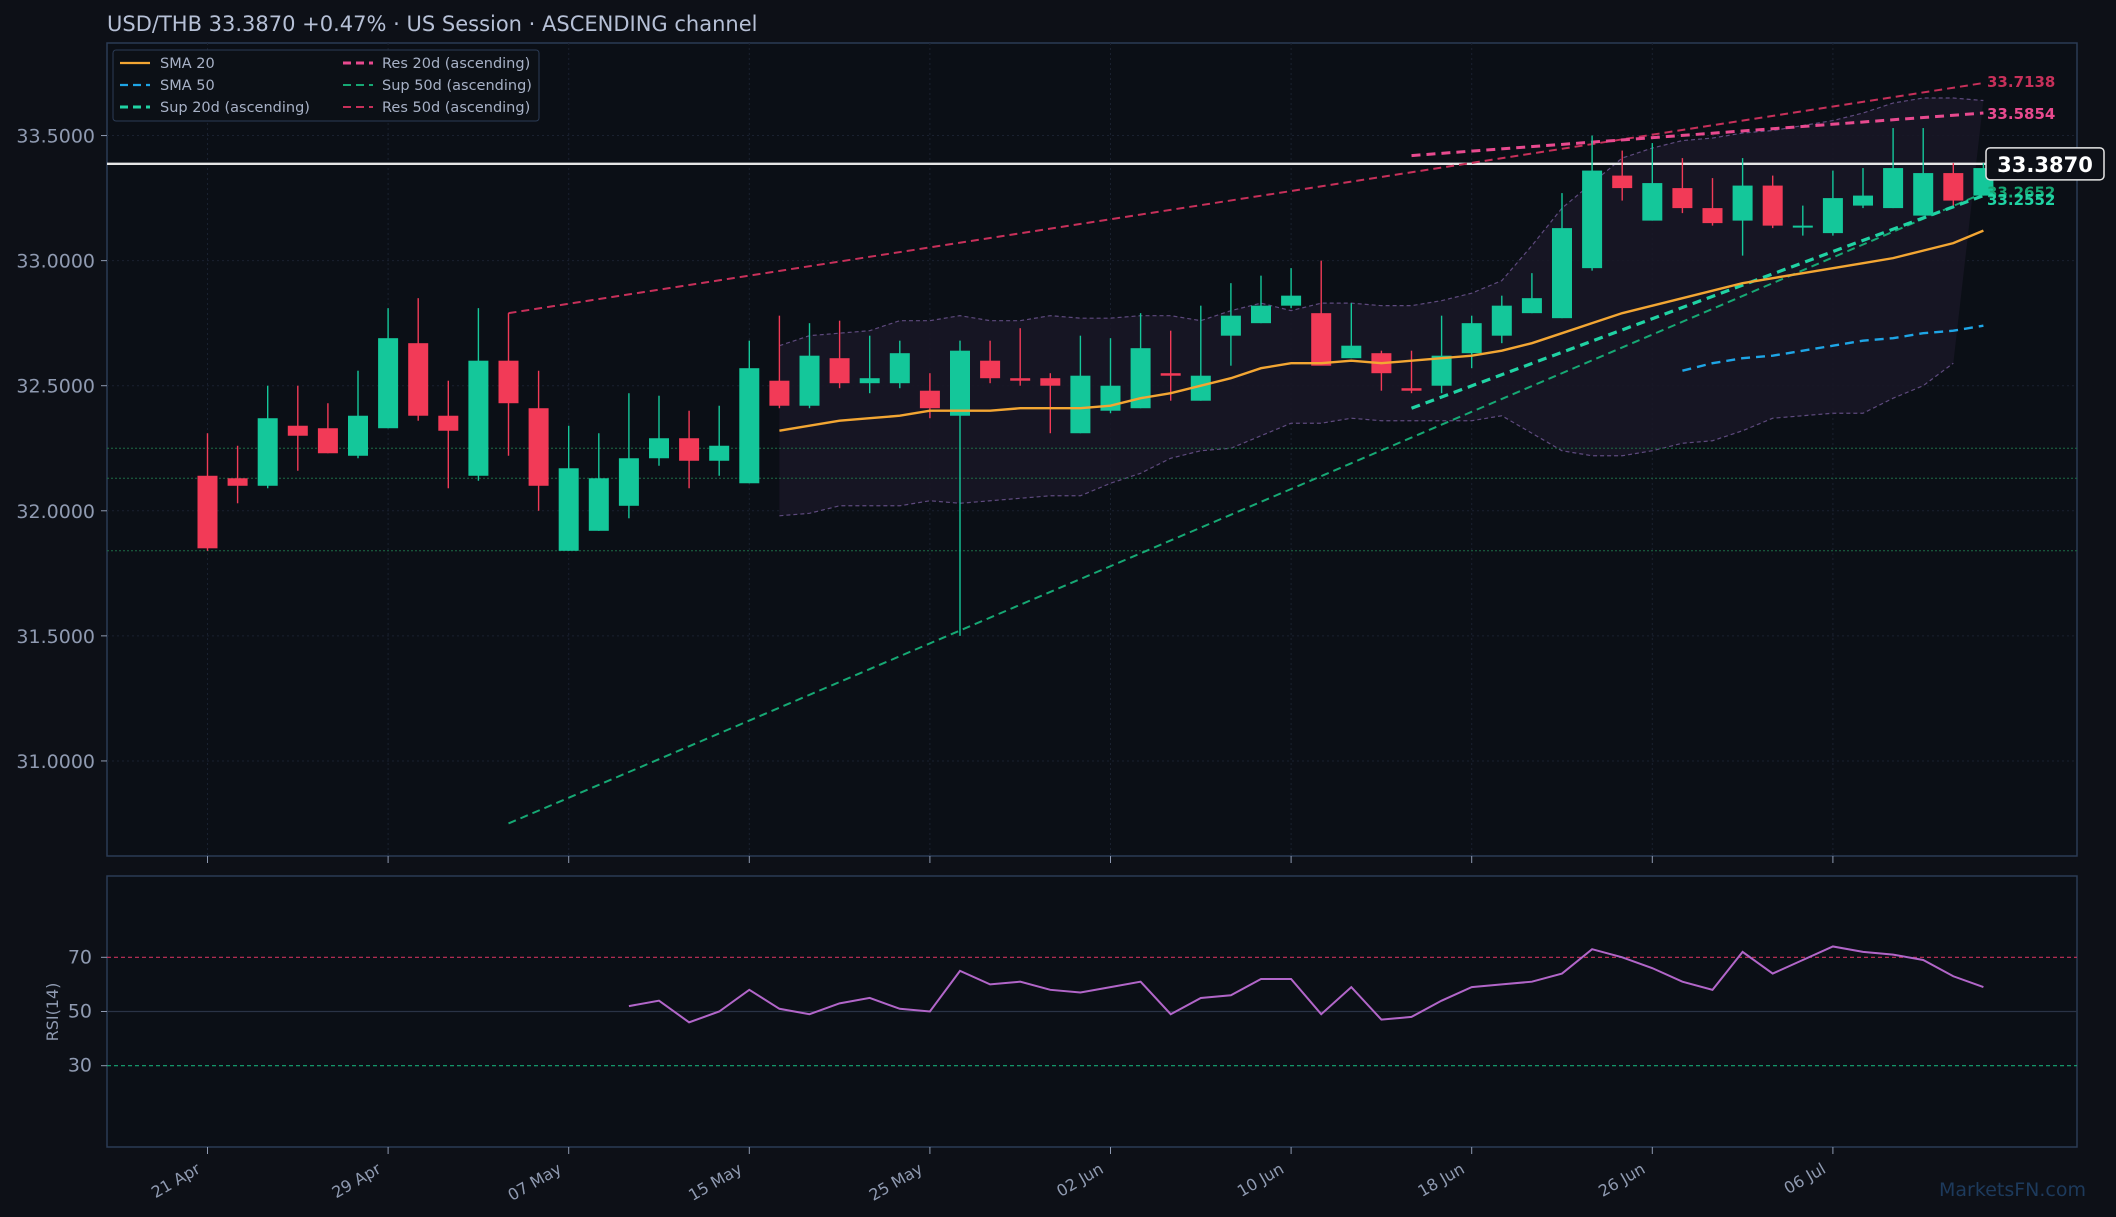 Image resolution: width=2116 pixels, height=1217 pixels. I want to click on rsi-tick-label: 50, so click(80, 1012).